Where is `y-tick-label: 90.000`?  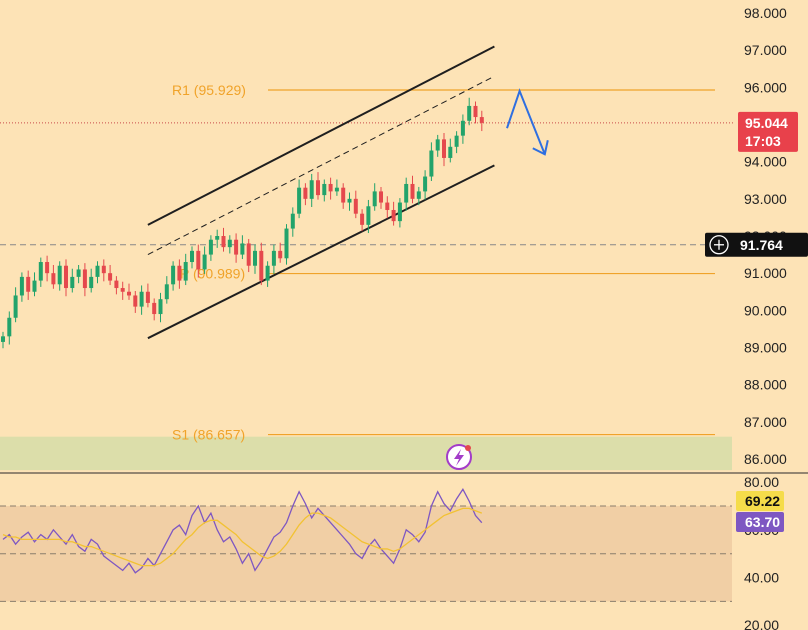
y-tick-label: 90.000 is located at coordinates (765, 310).